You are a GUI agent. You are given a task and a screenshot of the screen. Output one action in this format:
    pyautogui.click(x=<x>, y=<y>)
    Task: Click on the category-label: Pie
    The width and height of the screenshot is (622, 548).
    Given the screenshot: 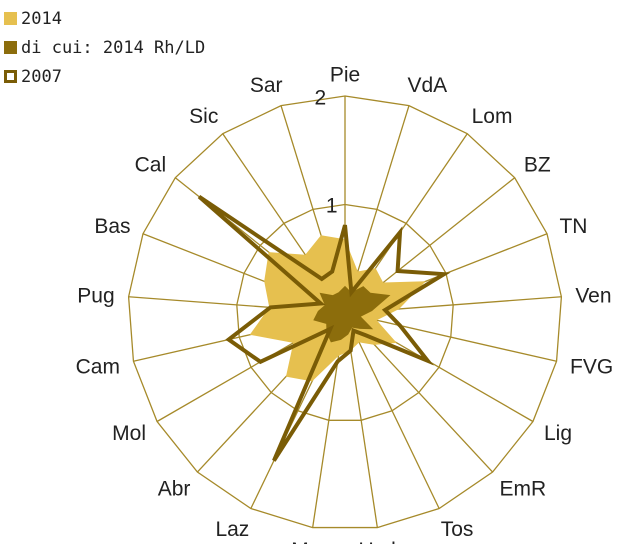 What is the action you would take?
    pyautogui.click(x=345, y=75)
    